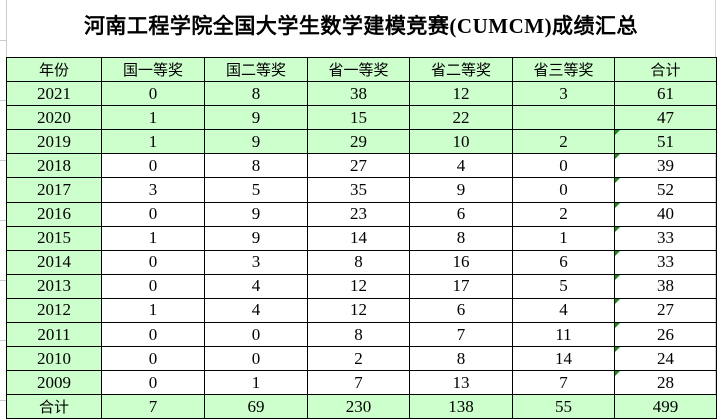  I want to click on header-cell-provincial-third: 省三等奖, so click(563, 69).